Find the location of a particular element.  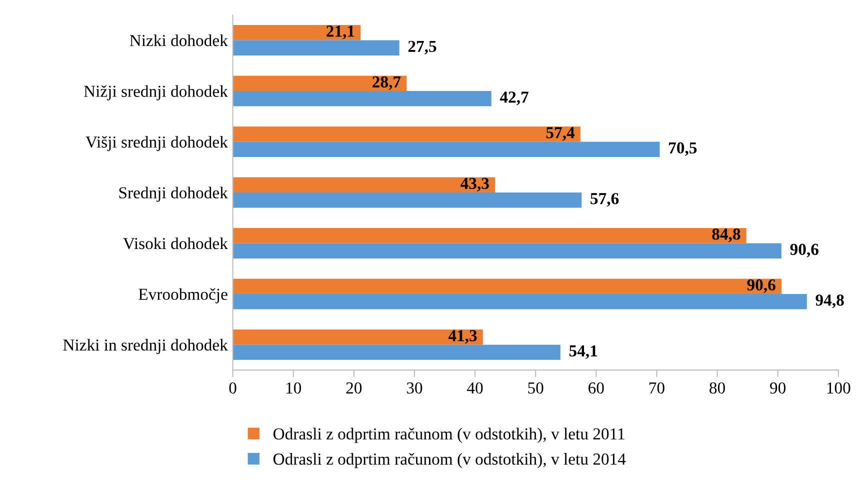

data-label: 21,1 is located at coordinates (340, 33).